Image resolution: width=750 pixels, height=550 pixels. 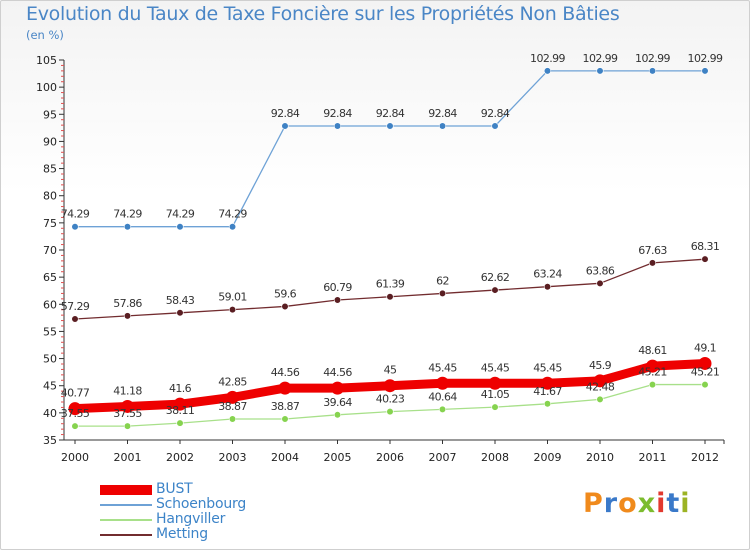 I want to click on data-label-bust: 41.18, so click(x=127, y=390).